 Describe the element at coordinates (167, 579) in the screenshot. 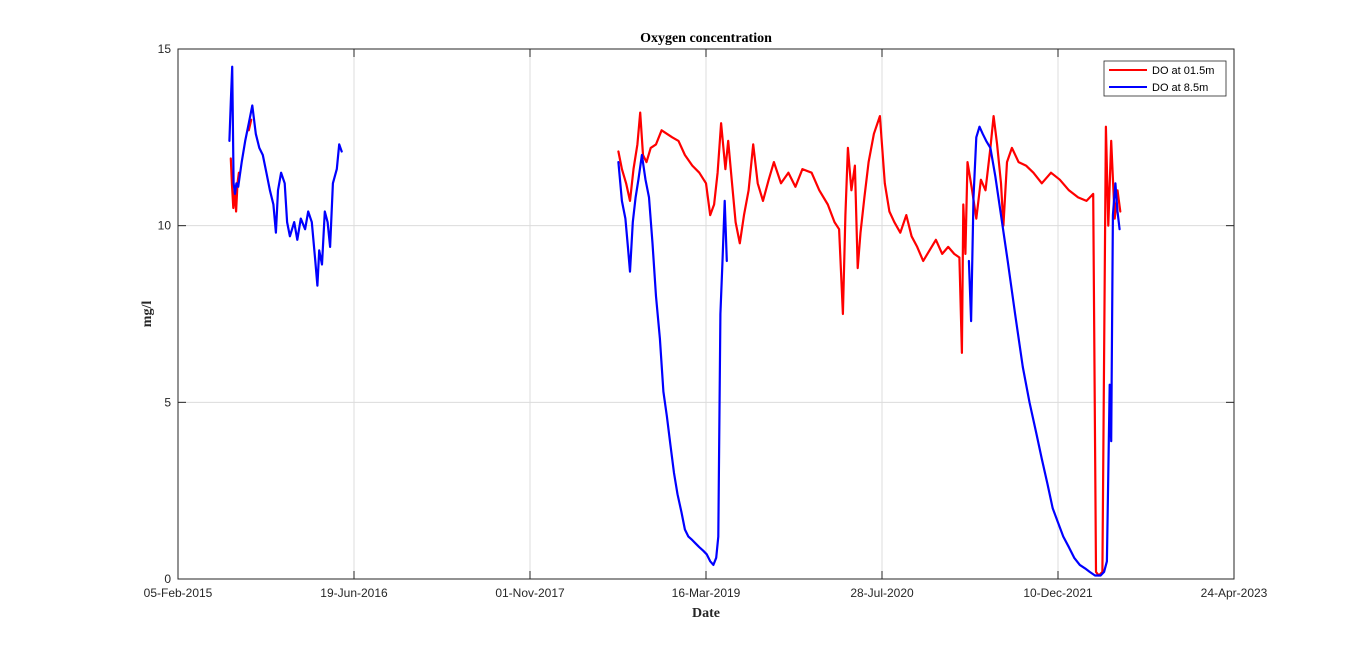

I see `y-tick-label: 0` at that location.